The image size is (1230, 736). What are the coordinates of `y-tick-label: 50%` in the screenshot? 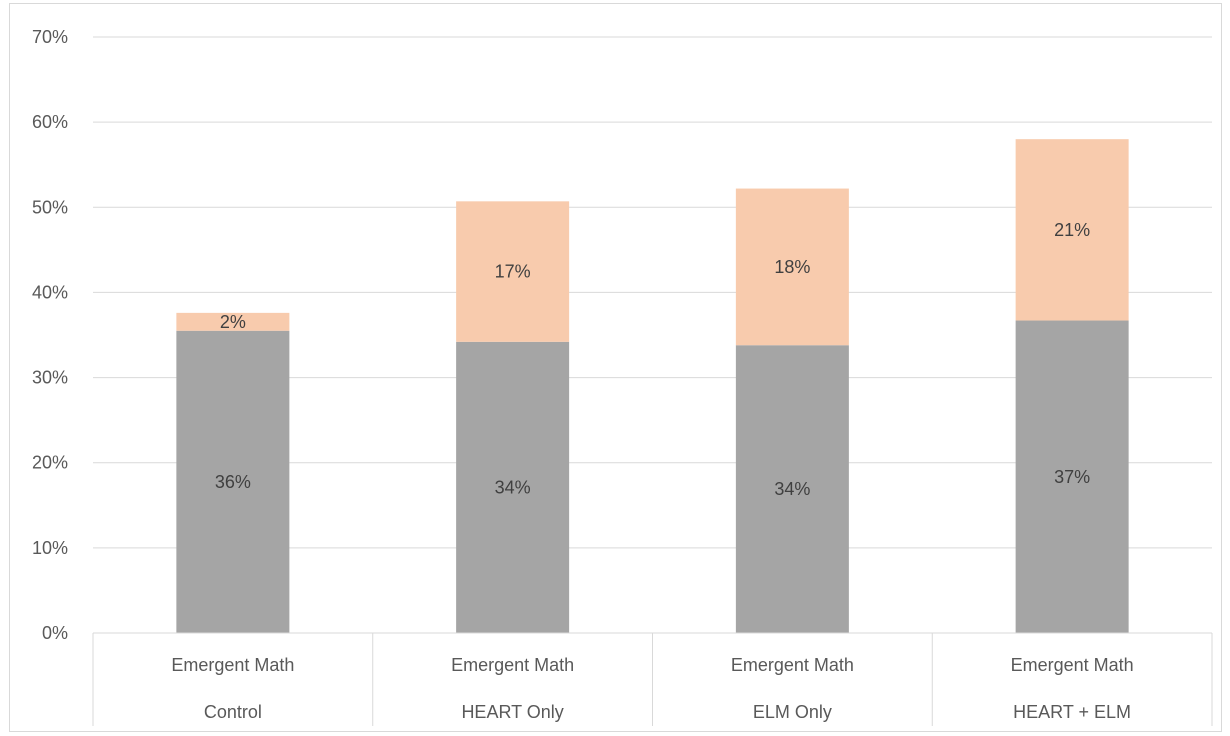 It's located at (50, 207).